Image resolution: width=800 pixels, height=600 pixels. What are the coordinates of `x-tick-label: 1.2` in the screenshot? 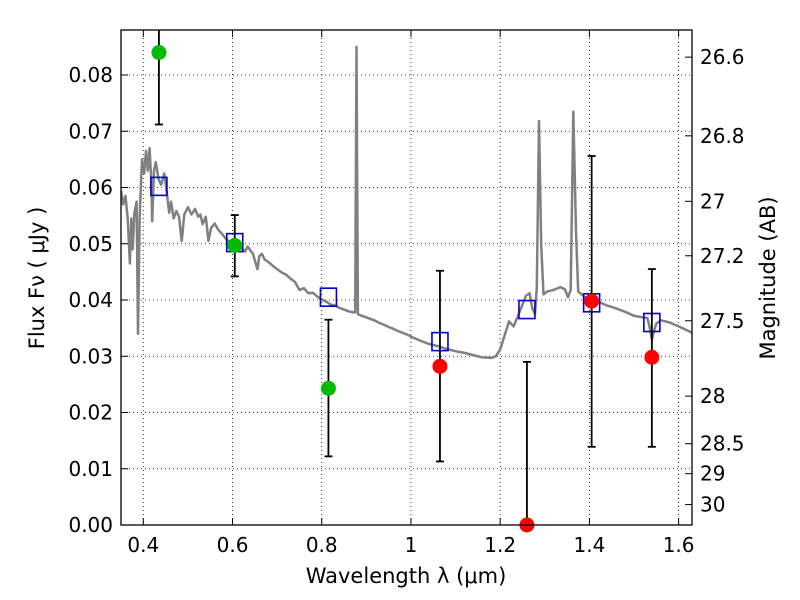 It's located at (500, 545).